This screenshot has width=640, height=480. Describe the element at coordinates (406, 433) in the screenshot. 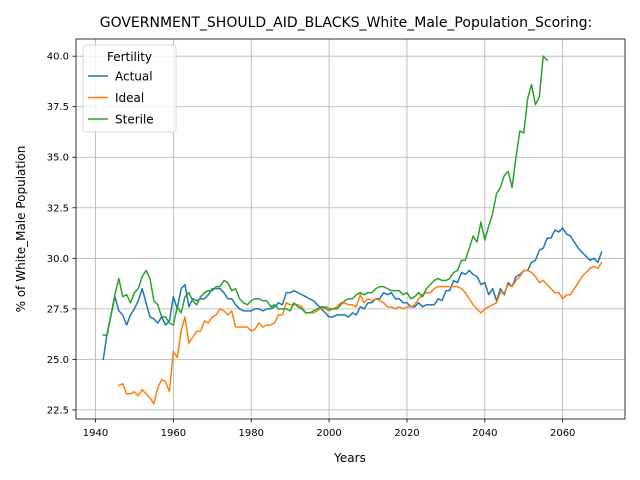

I see `x-tick-label: 2020` at that location.